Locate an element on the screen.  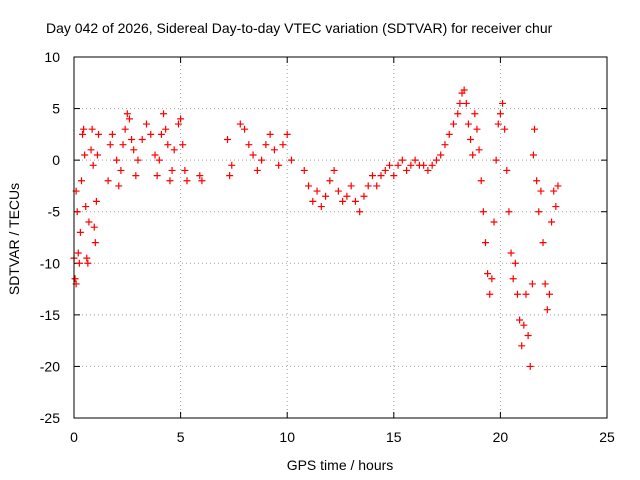
x-tick-label: 10 is located at coordinates (287, 437).